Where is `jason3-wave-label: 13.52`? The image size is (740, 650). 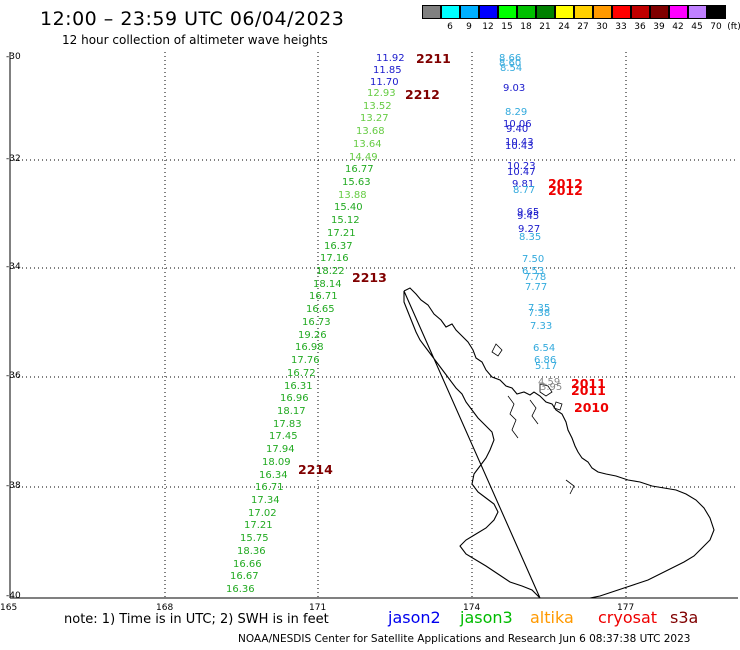 jason3-wave-label: 13.52 is located at coordinates (377, 106).